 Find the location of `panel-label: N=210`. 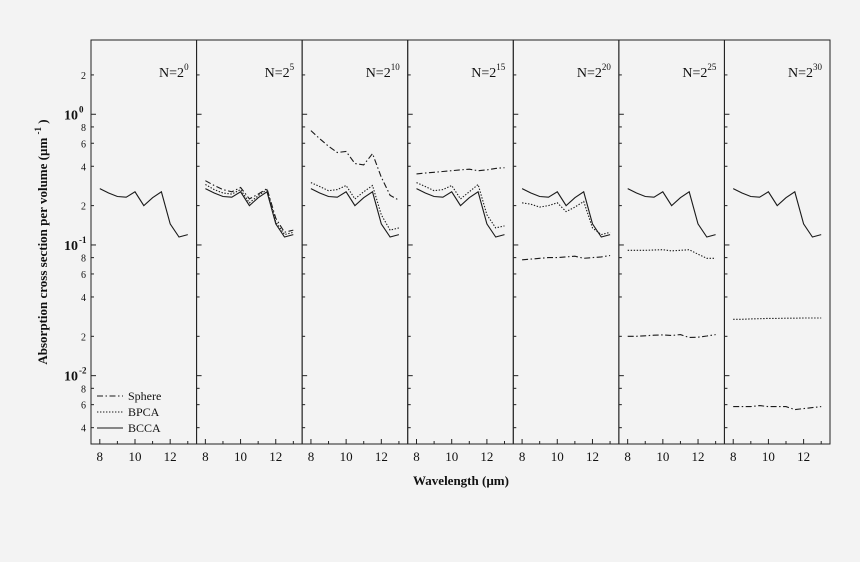

panel-label: N=210 is located at coordinates (383, 71).